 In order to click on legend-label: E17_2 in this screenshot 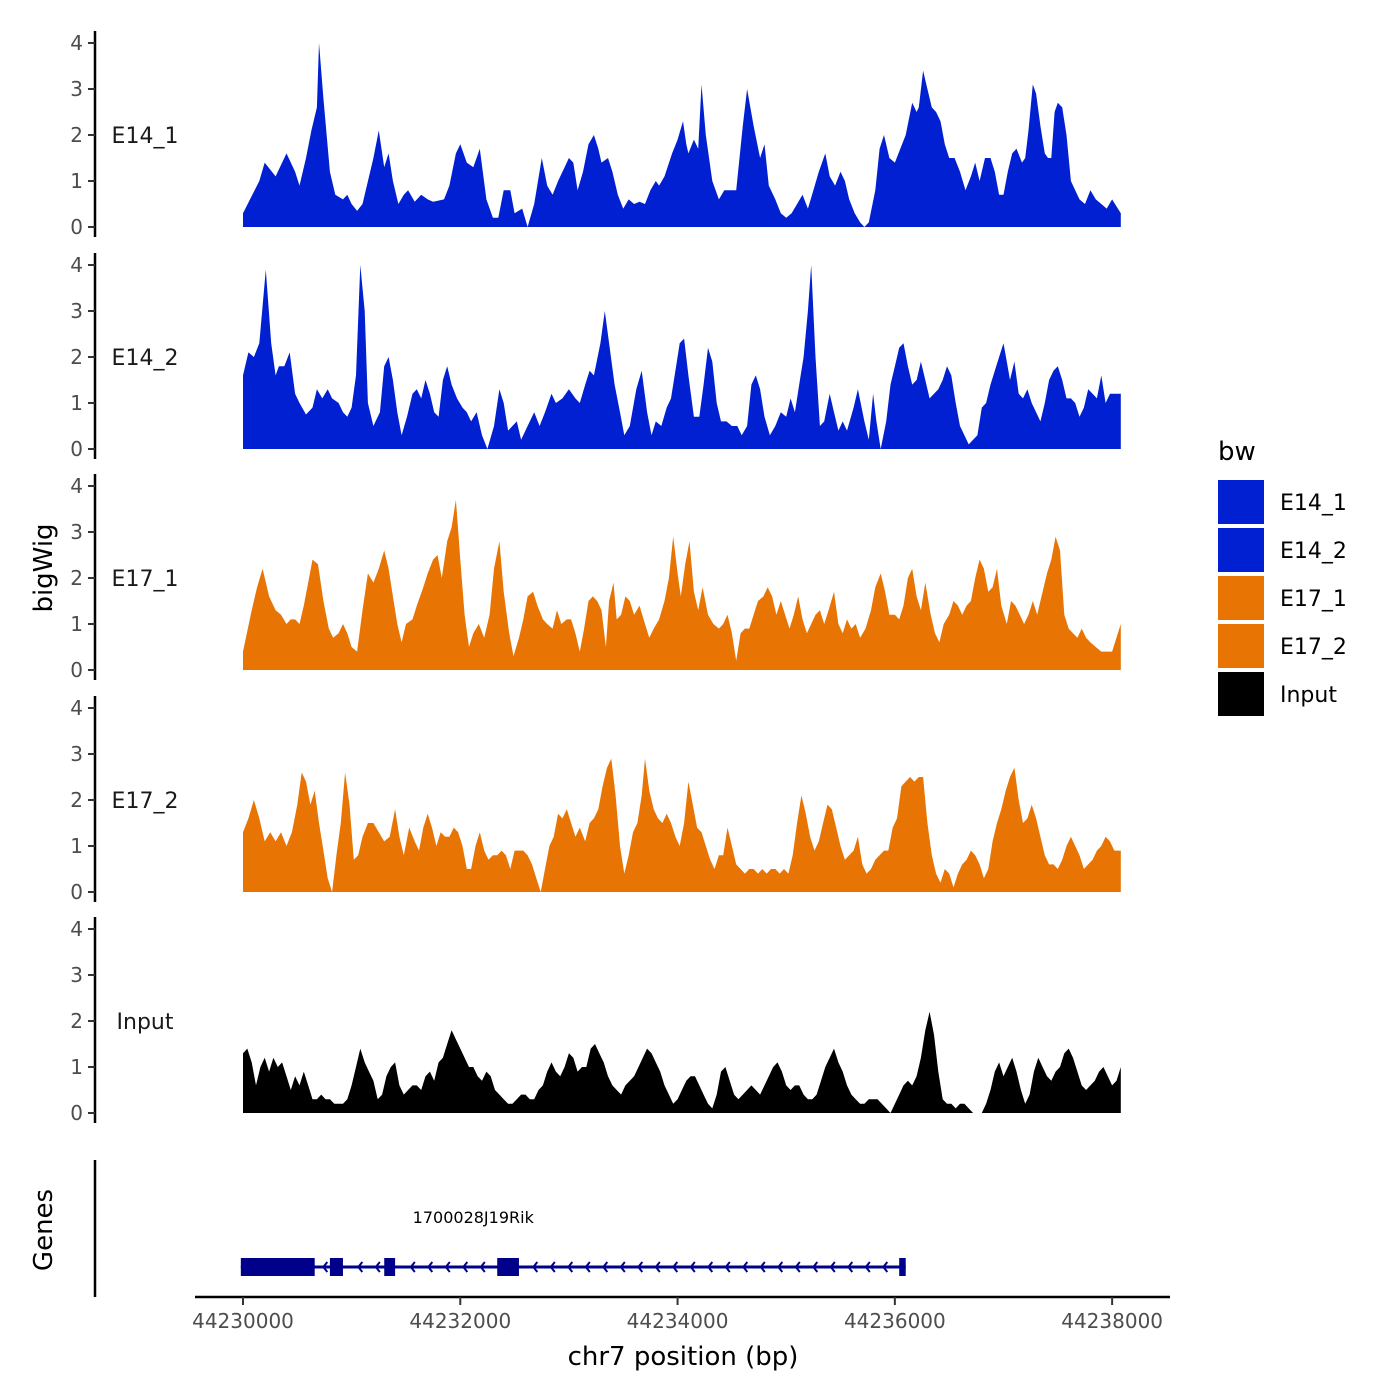, I will do `click(1313, 647)`.